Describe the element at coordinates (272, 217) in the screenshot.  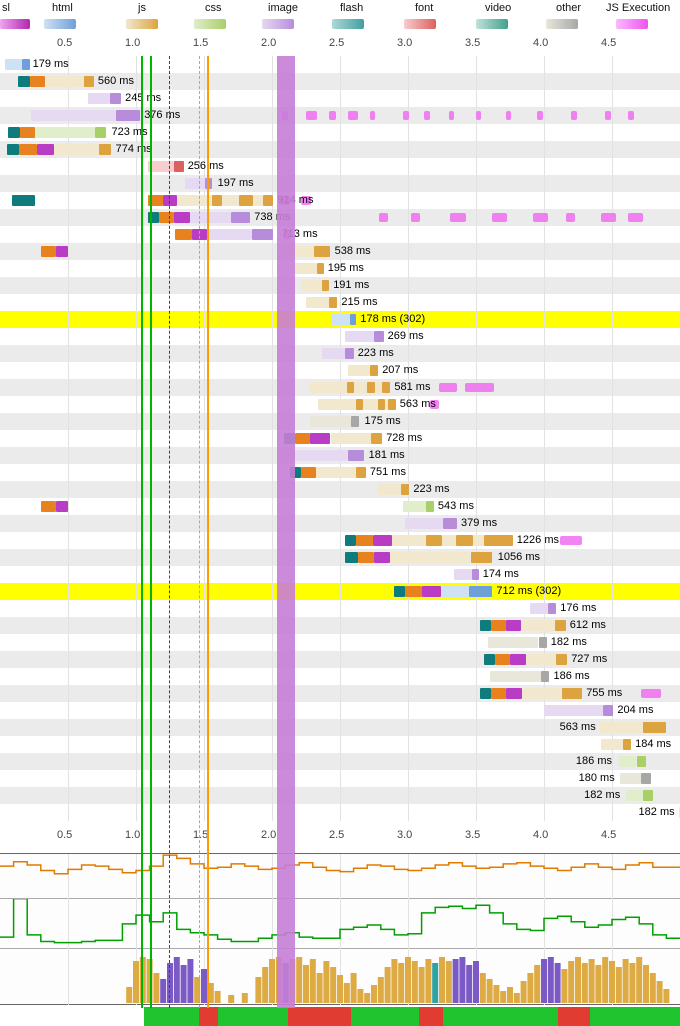
I see `request-time-label: 738 ms` at that location.